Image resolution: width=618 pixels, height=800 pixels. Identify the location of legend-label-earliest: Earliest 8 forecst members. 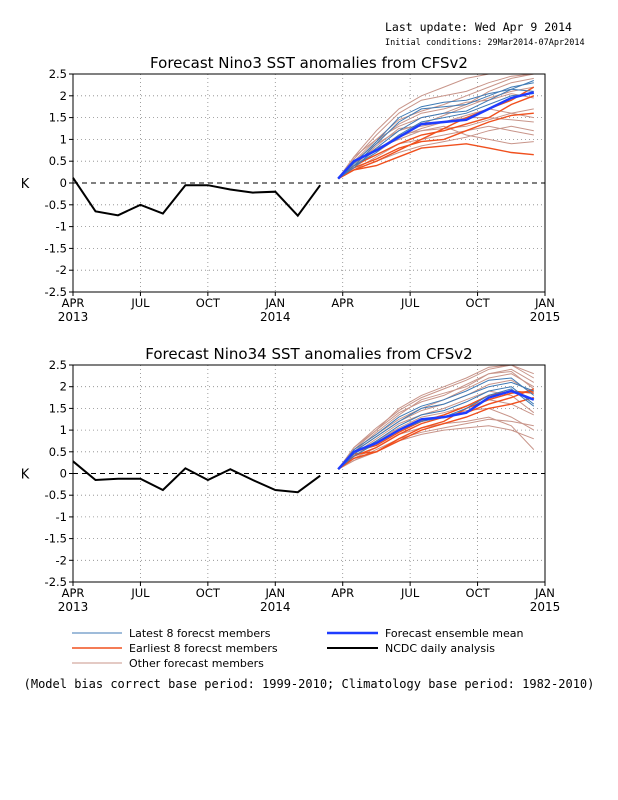
(203, 648).